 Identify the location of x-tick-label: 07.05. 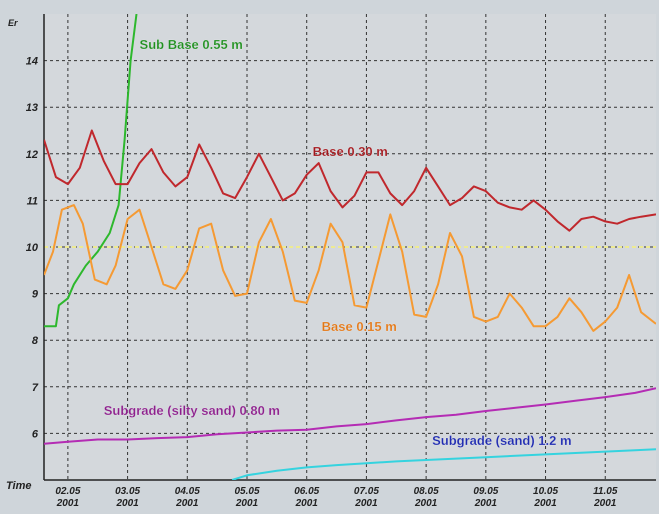
(366, 491).